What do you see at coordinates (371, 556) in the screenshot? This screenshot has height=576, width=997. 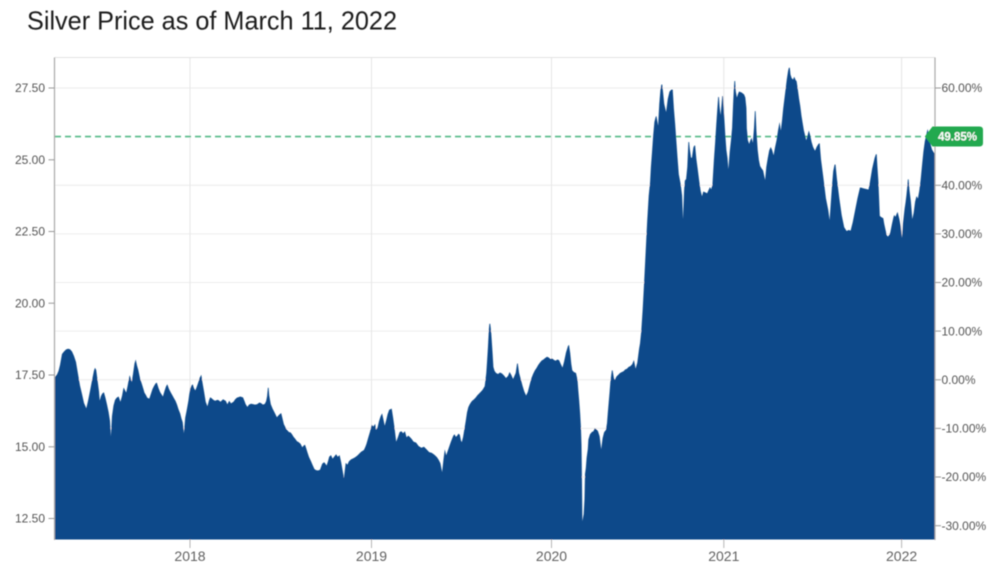 I see `svg-text: 2019` at bounding box center [371, 556].